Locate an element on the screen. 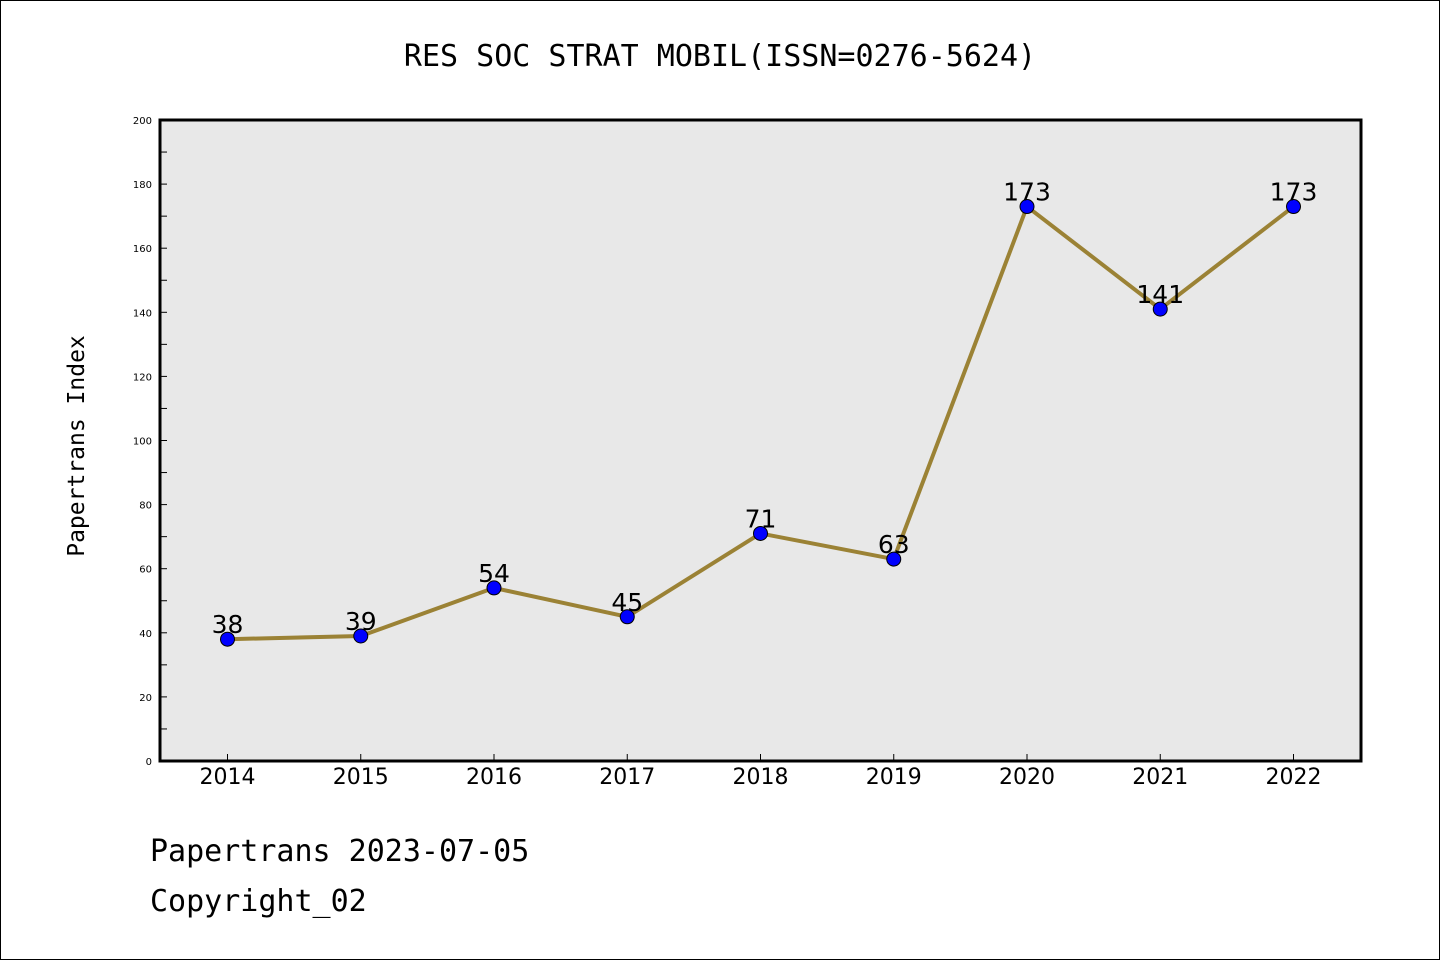 Image resolution: width=1440 pixels, height=960 pixels. y-tick-label: 60 is located at coordinates (145, 570).